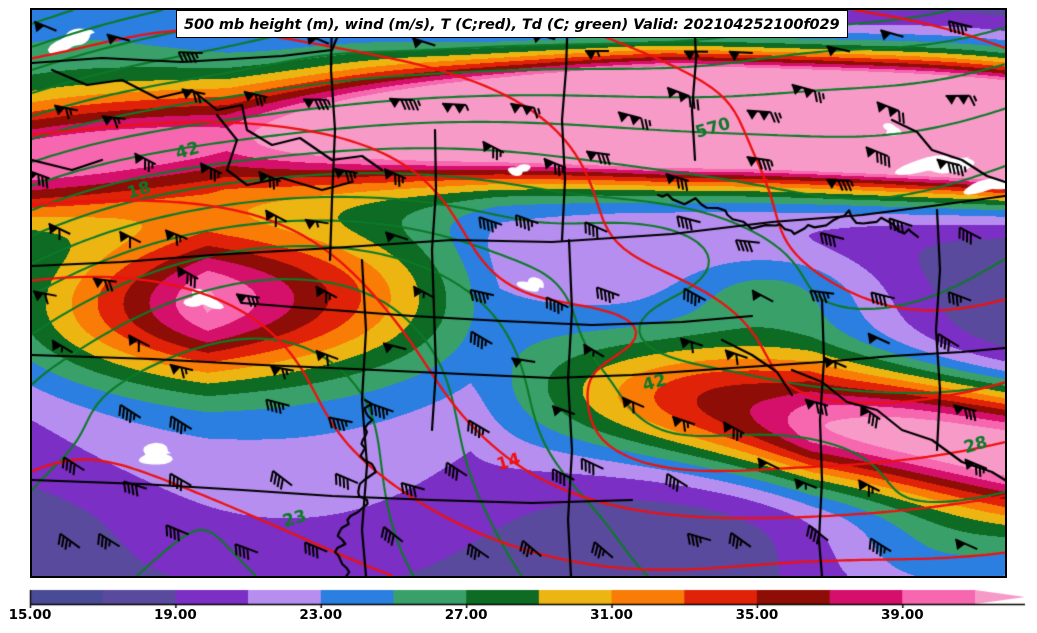 Image resolution: width=1037 pixels, height=633 pixels. Describe the element at coordinates (175, 615) in the screenshot. I see `colorbar-tick-19: 19.00` at that location.